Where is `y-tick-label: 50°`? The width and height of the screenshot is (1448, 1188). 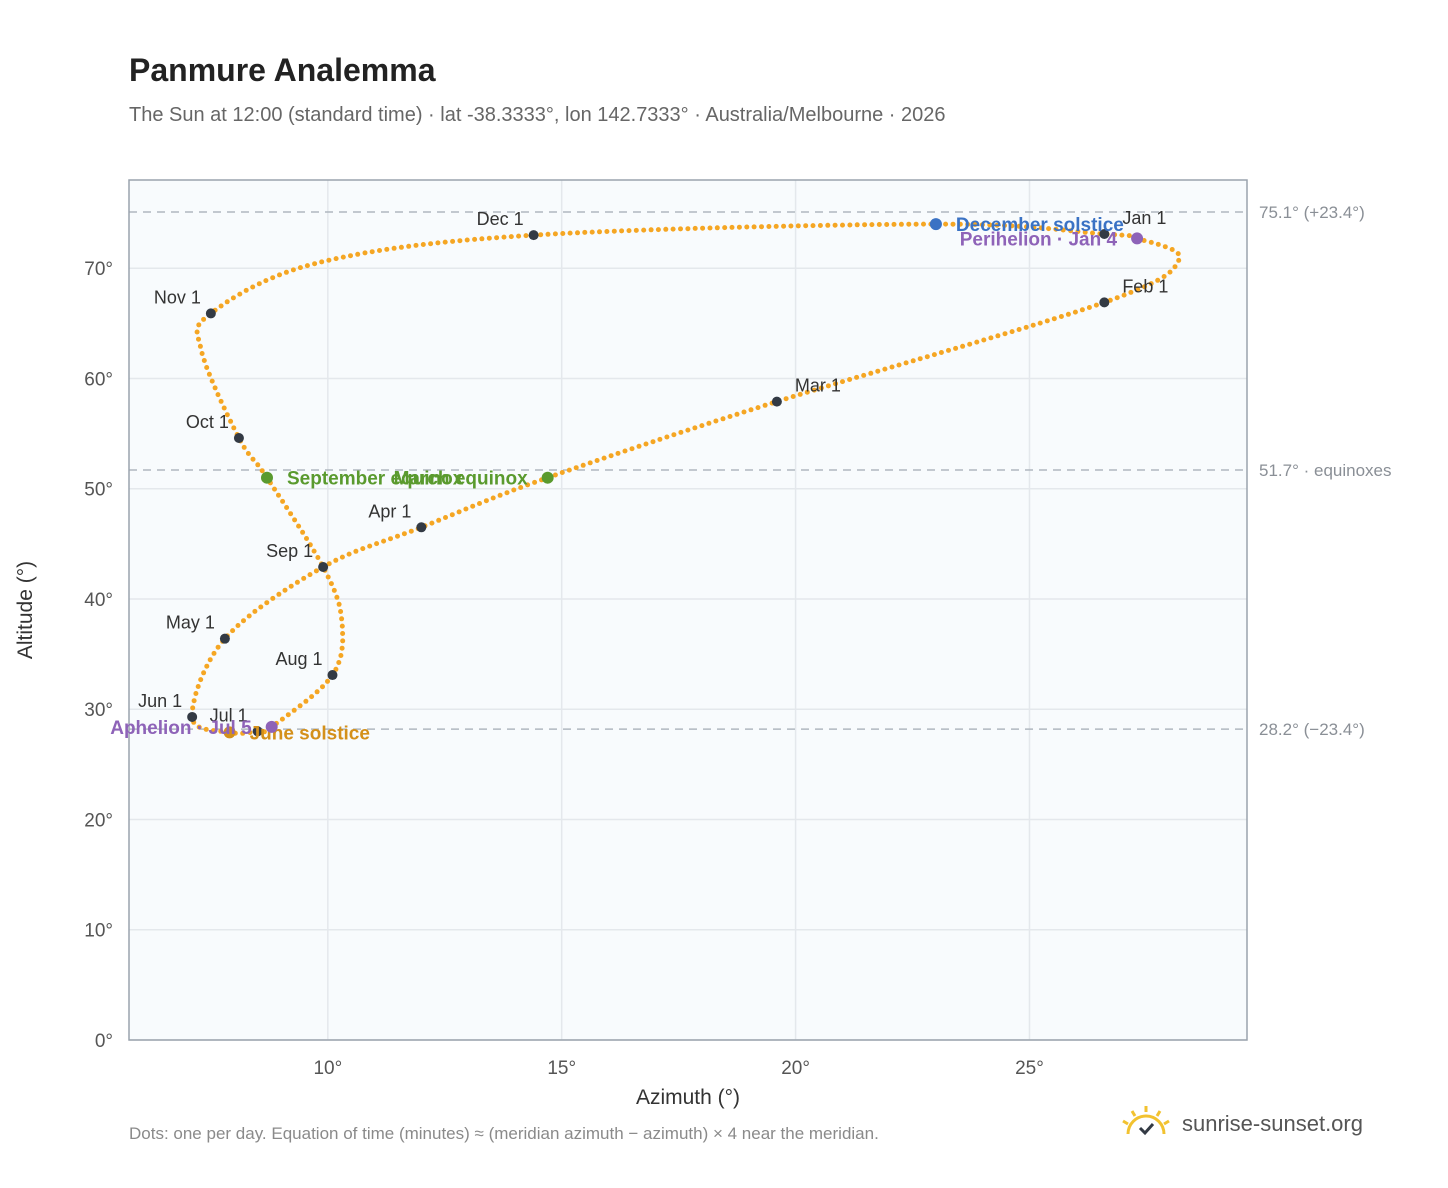
y-tick-label: 50° is located at coordinates (98, 490).